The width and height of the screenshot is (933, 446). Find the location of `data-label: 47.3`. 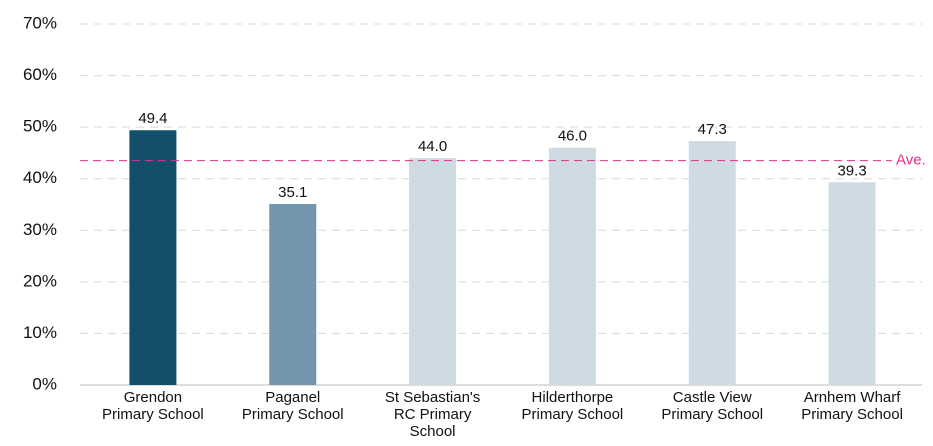

data-label: 47.3 is located at coordinates (712, 129).